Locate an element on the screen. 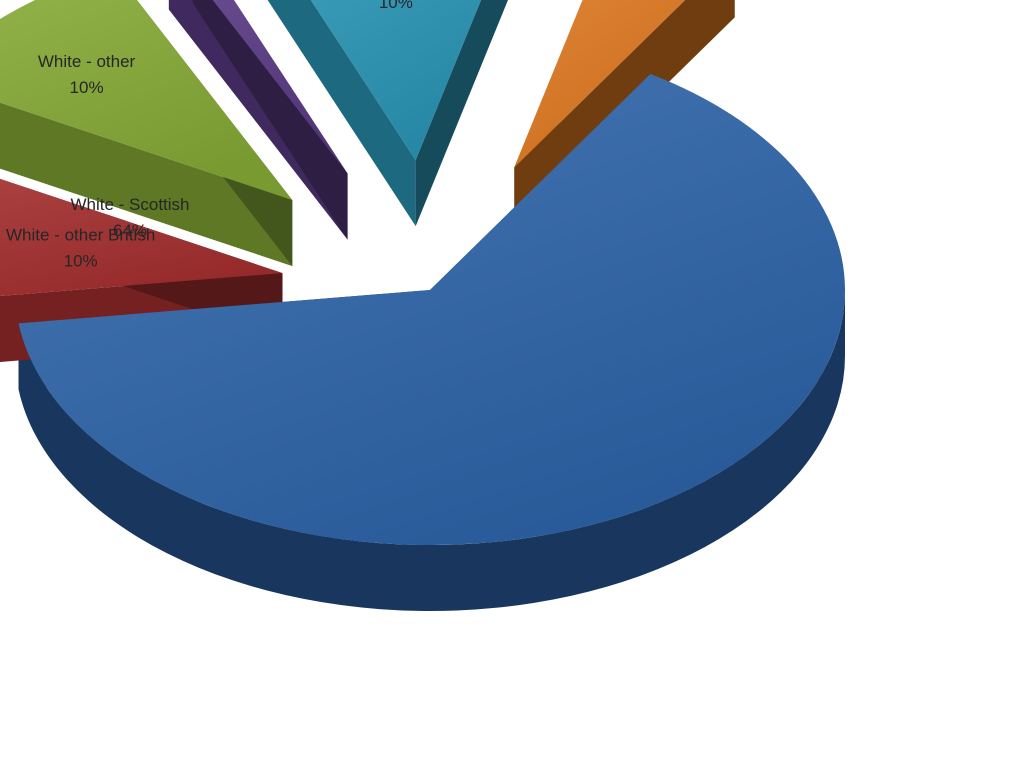 This screenshot has height=772, width=1031. slice-white-other is located at coordinates (146, 100).